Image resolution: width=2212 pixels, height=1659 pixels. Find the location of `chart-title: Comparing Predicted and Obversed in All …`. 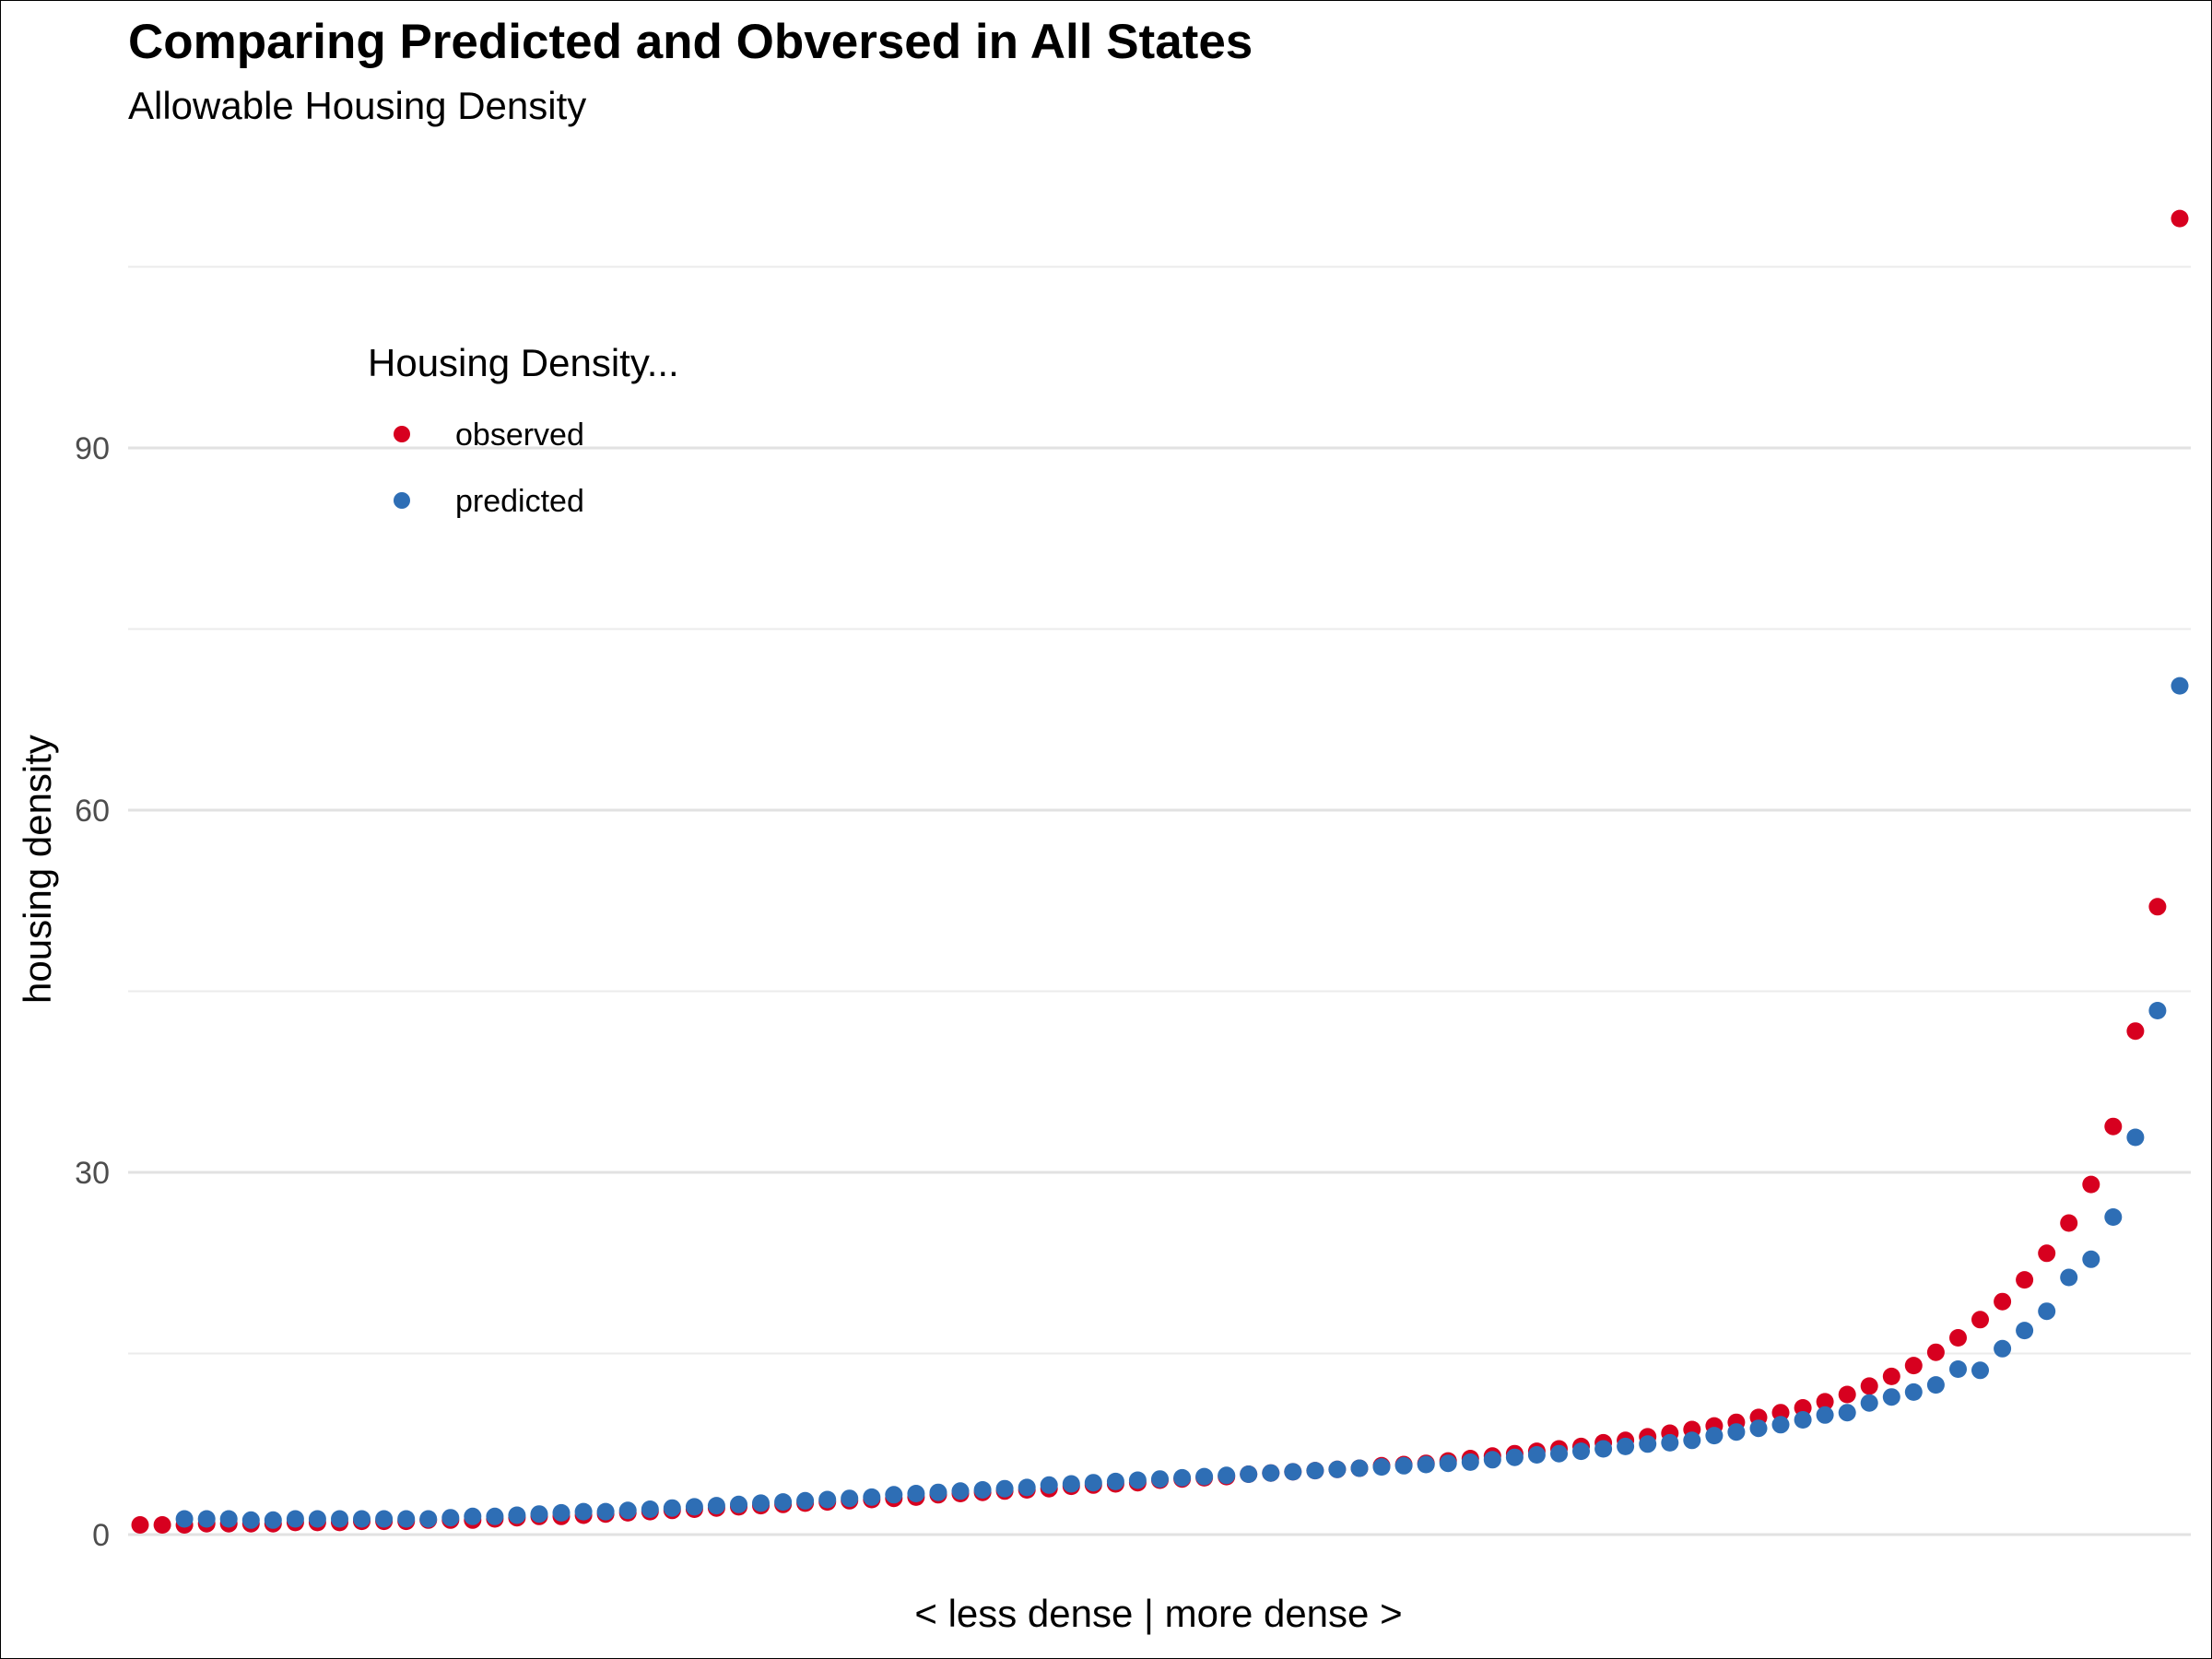

chart-title: Comparing Predicted and Obversed in All … is located at coordinates (690, 42).